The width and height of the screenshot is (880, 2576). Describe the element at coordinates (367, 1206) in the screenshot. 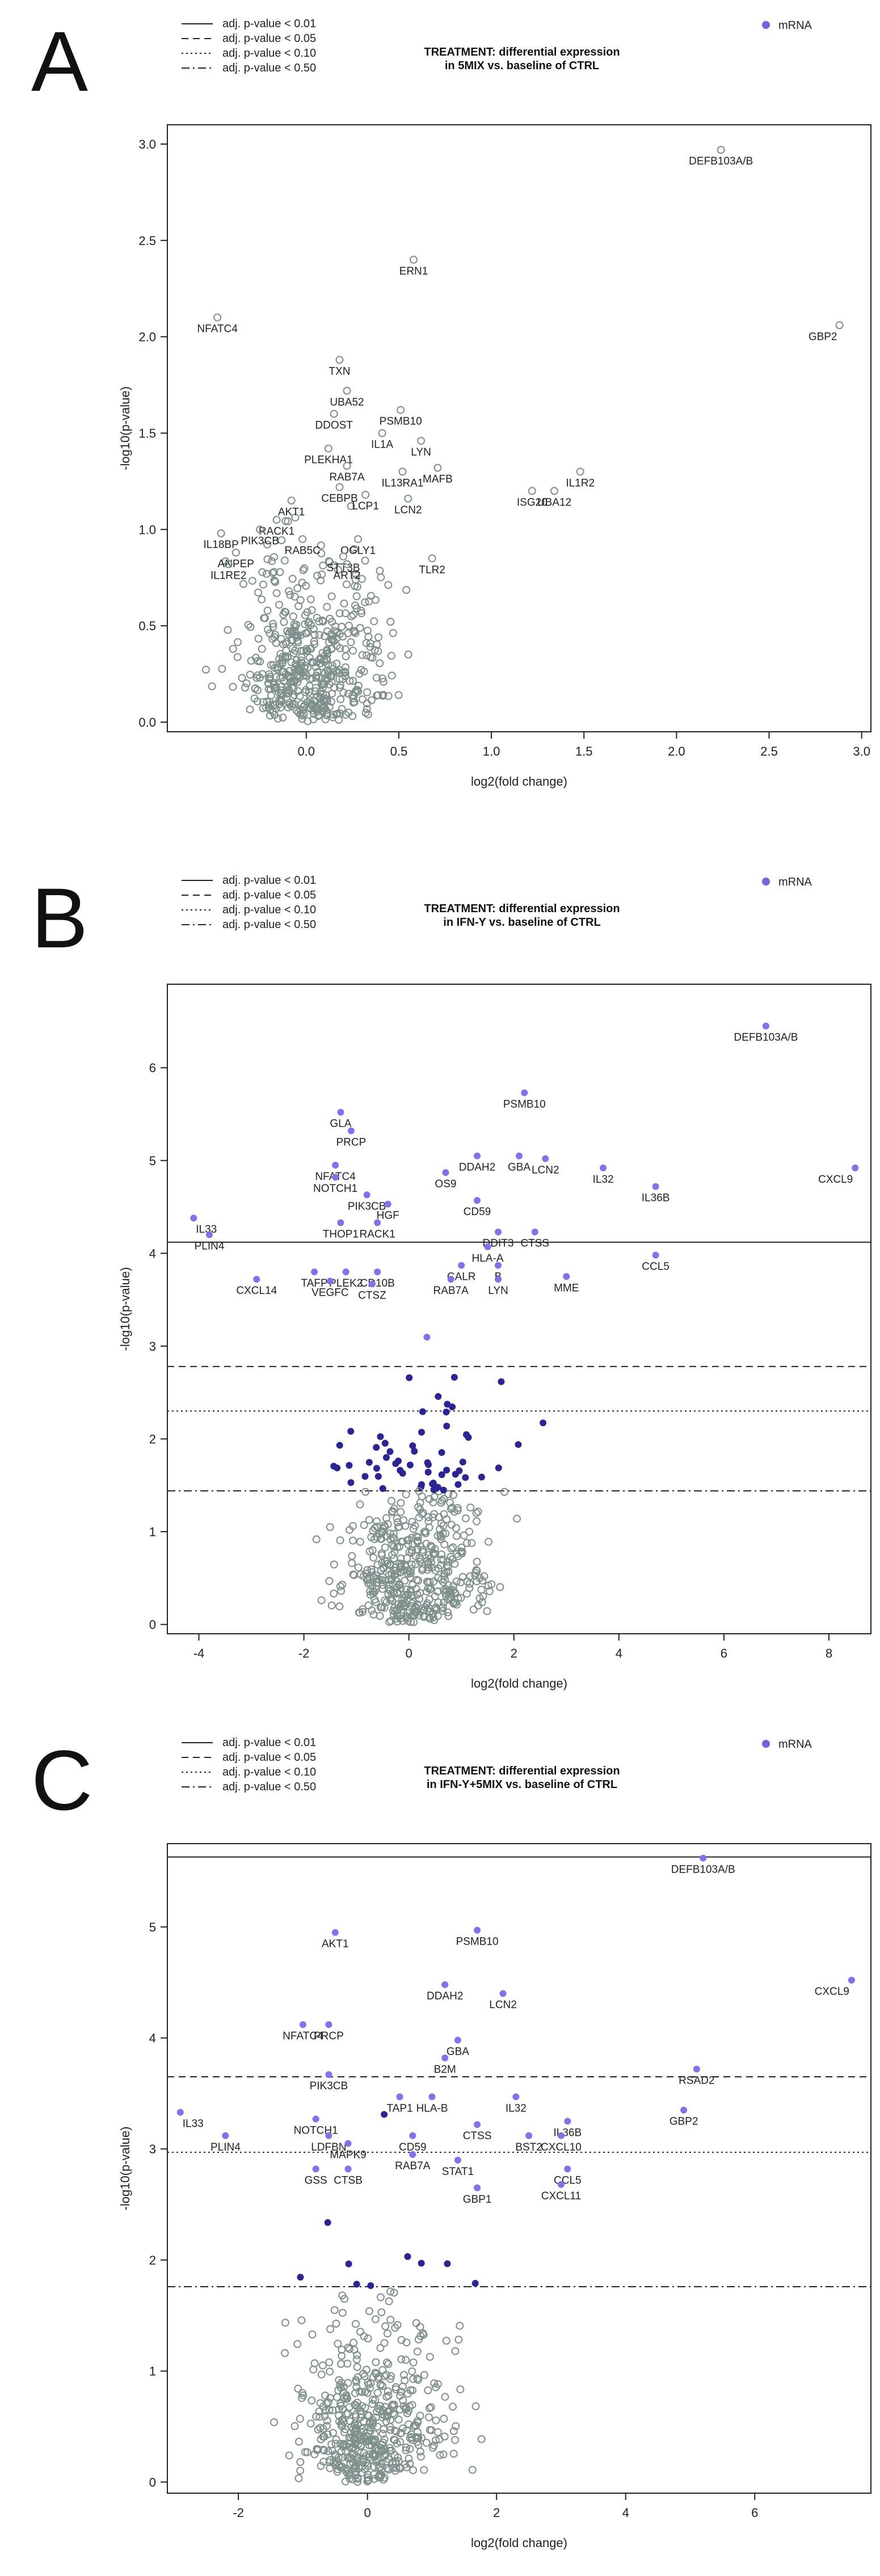

I see `gene-label: PIK3CB` at that location.